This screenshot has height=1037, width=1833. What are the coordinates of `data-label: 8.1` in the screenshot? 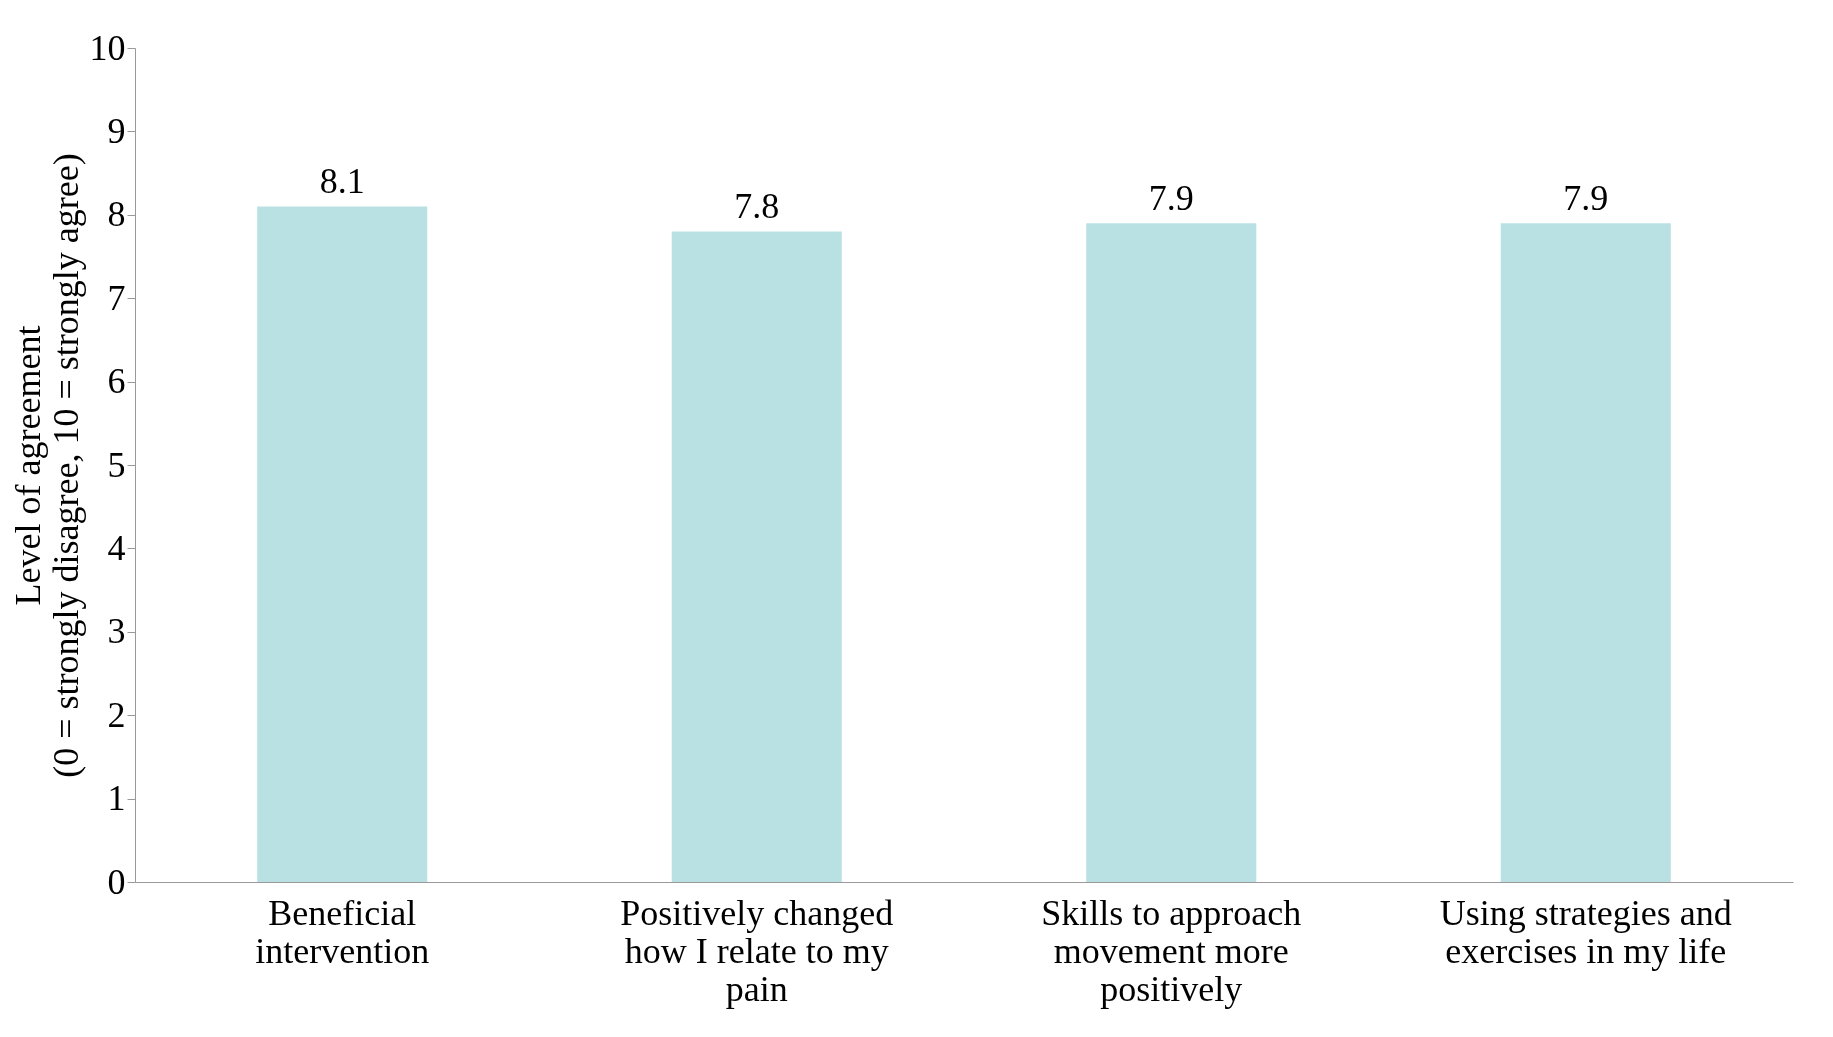 It's located at (342, 181).